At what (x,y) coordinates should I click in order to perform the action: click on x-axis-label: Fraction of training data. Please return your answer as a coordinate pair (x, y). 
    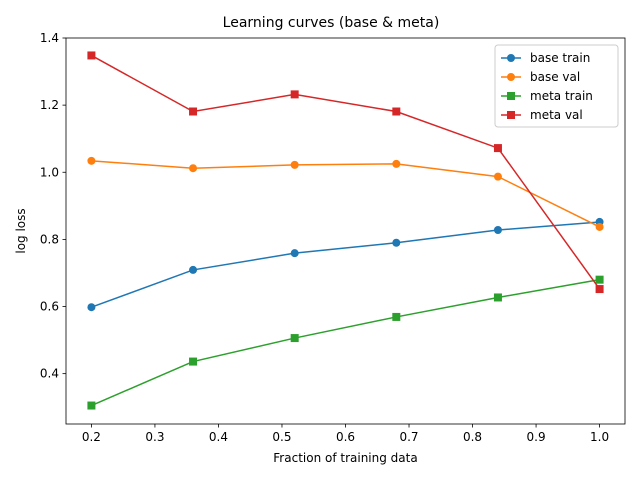
    Looking at the image, I should click on (345, 458).